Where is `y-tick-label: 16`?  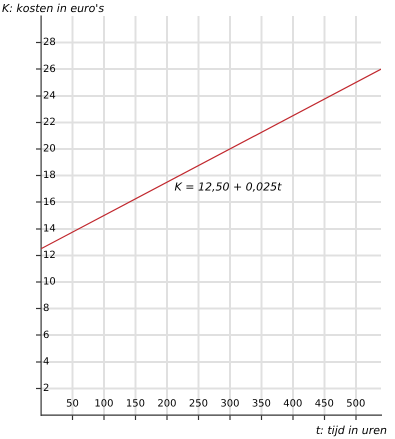
y-tick-label: 16 is located at coordinates (49, 202).